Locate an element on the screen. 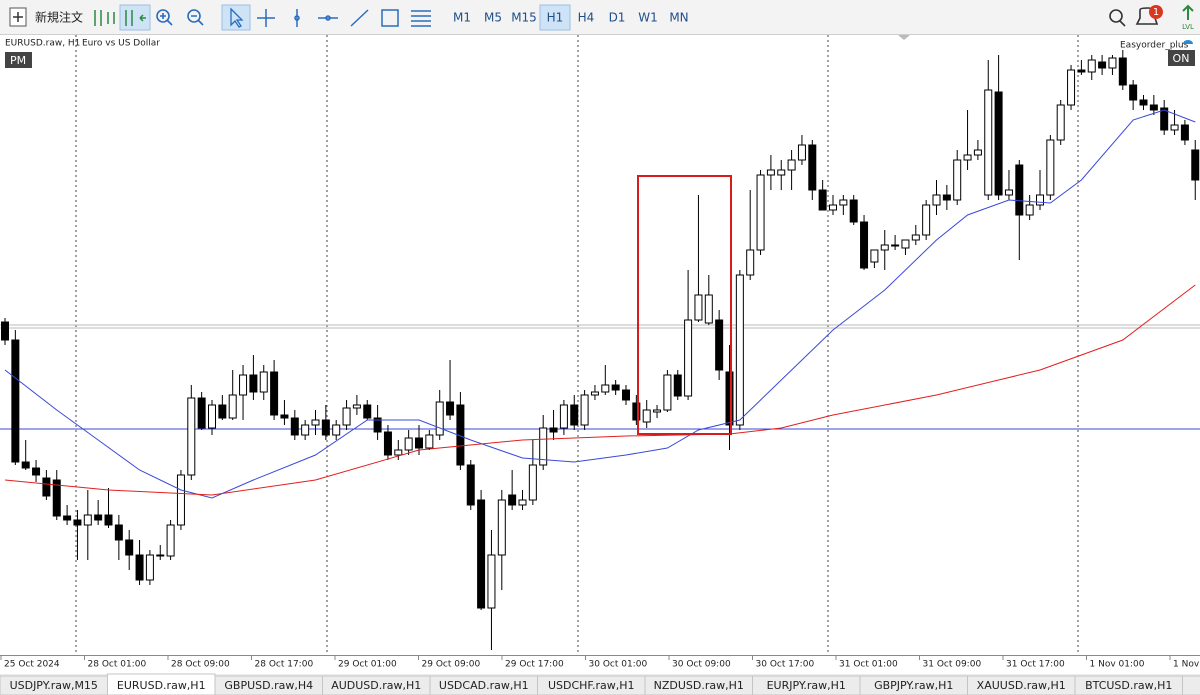  tab-label: USDCHF.raw,H1 is located at coordinates (591, 685).